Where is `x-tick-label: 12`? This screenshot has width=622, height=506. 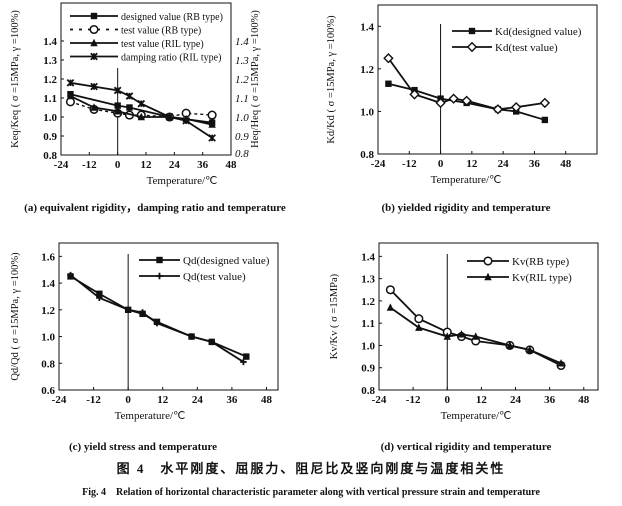 x-tick-label: 12 is located at coordinates (163, 400).